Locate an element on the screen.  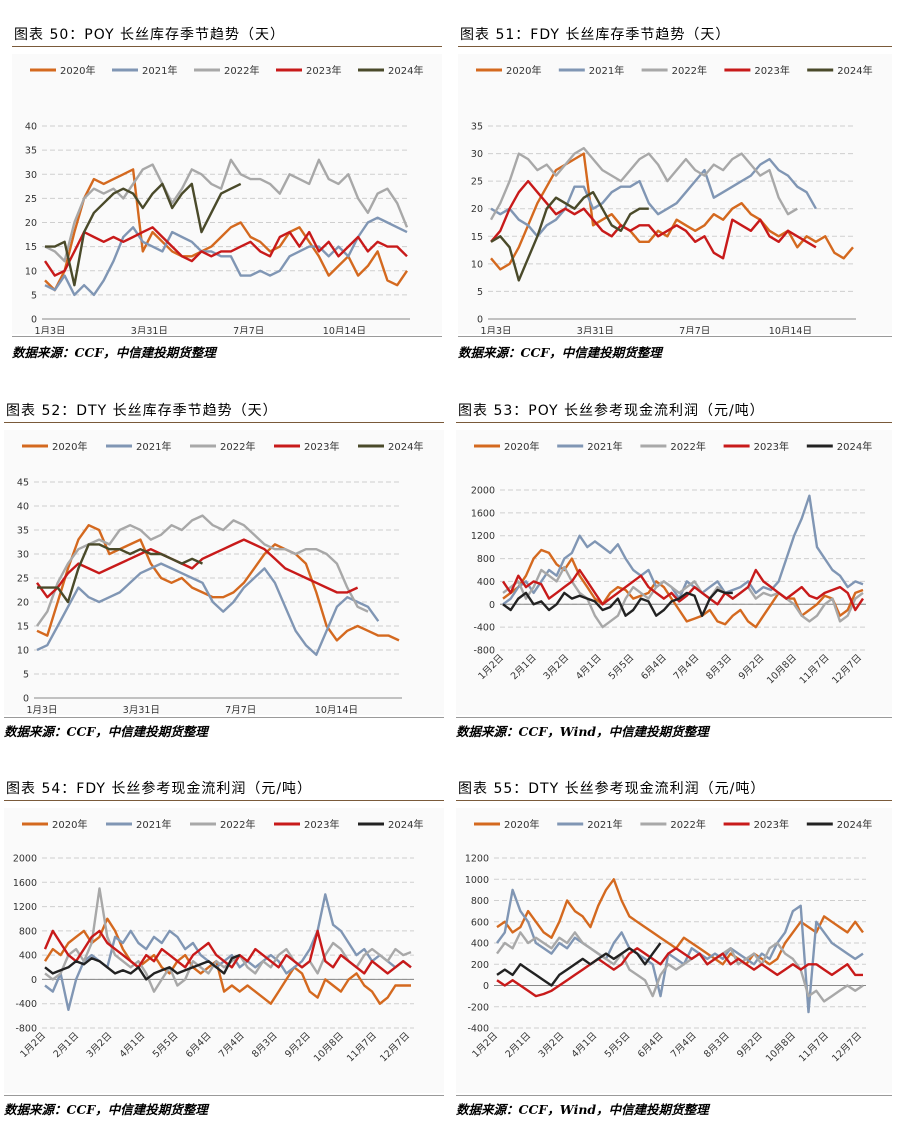
x-tick-label: 11月7日 is located at coordinates (815, 669).